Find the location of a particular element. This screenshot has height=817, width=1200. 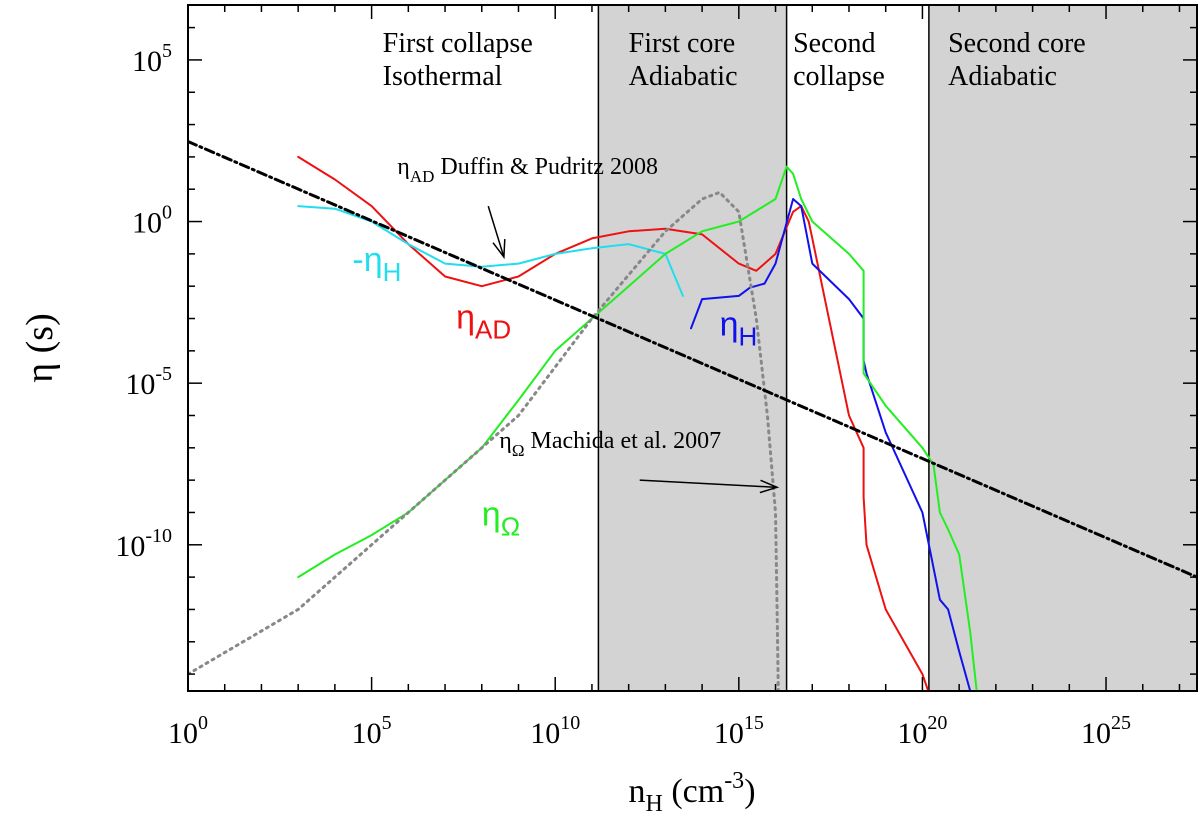

y-tick-label-4: 10⁻¹⁰ is located at coordinates (143, 544).